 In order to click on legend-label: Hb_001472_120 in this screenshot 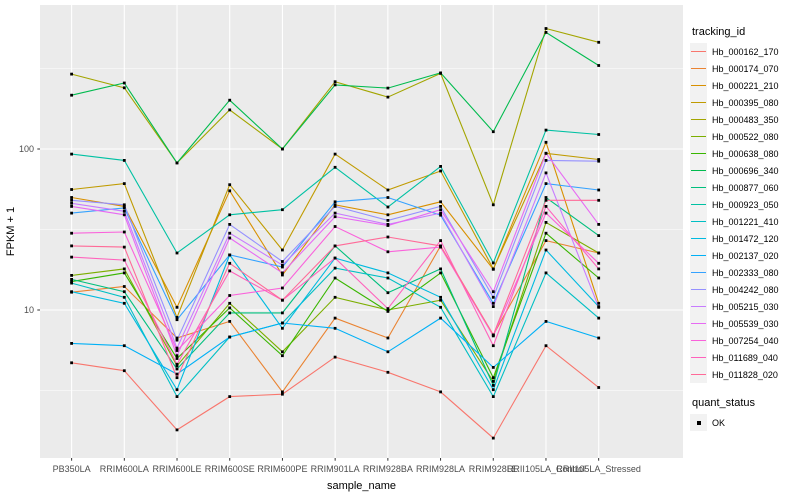, I will do `click(745, 238)`.